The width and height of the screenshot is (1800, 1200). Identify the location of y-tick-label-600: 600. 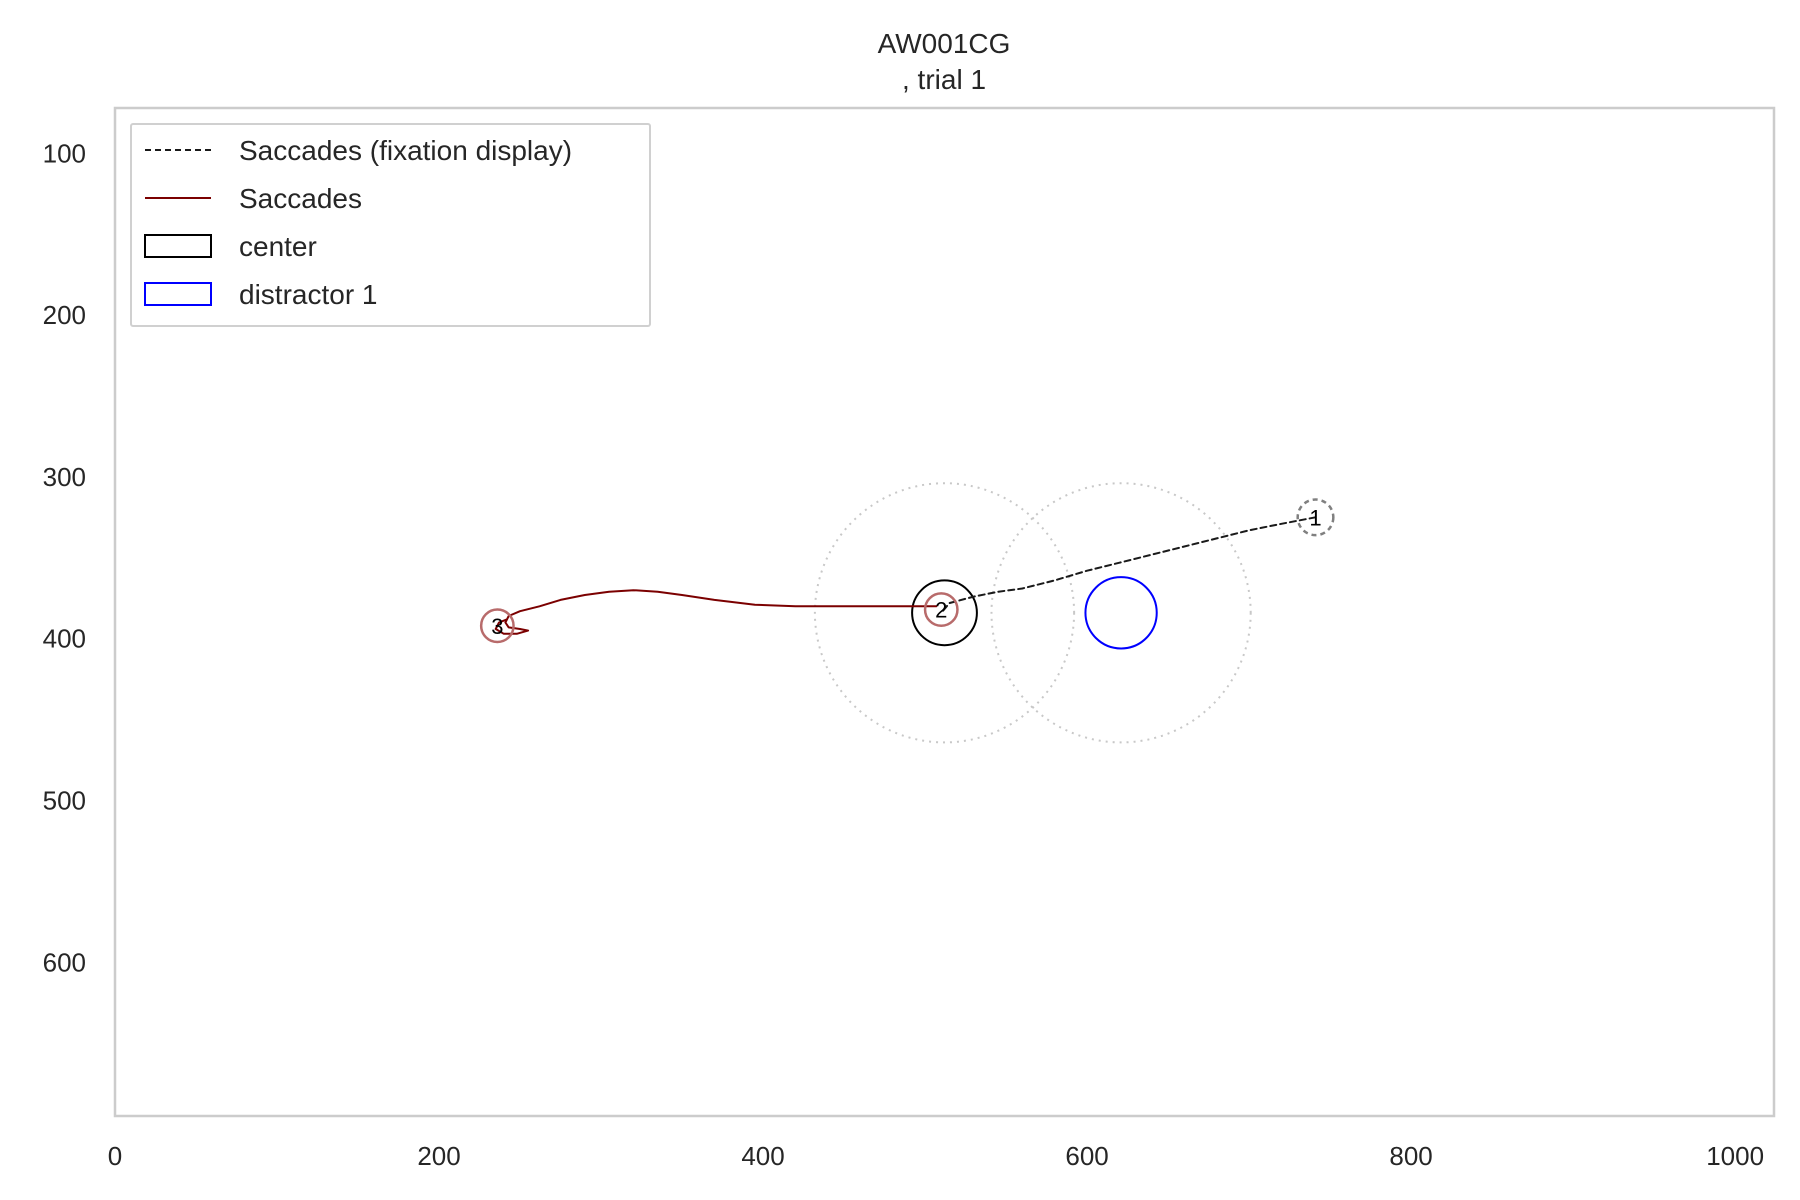
(64, 962).